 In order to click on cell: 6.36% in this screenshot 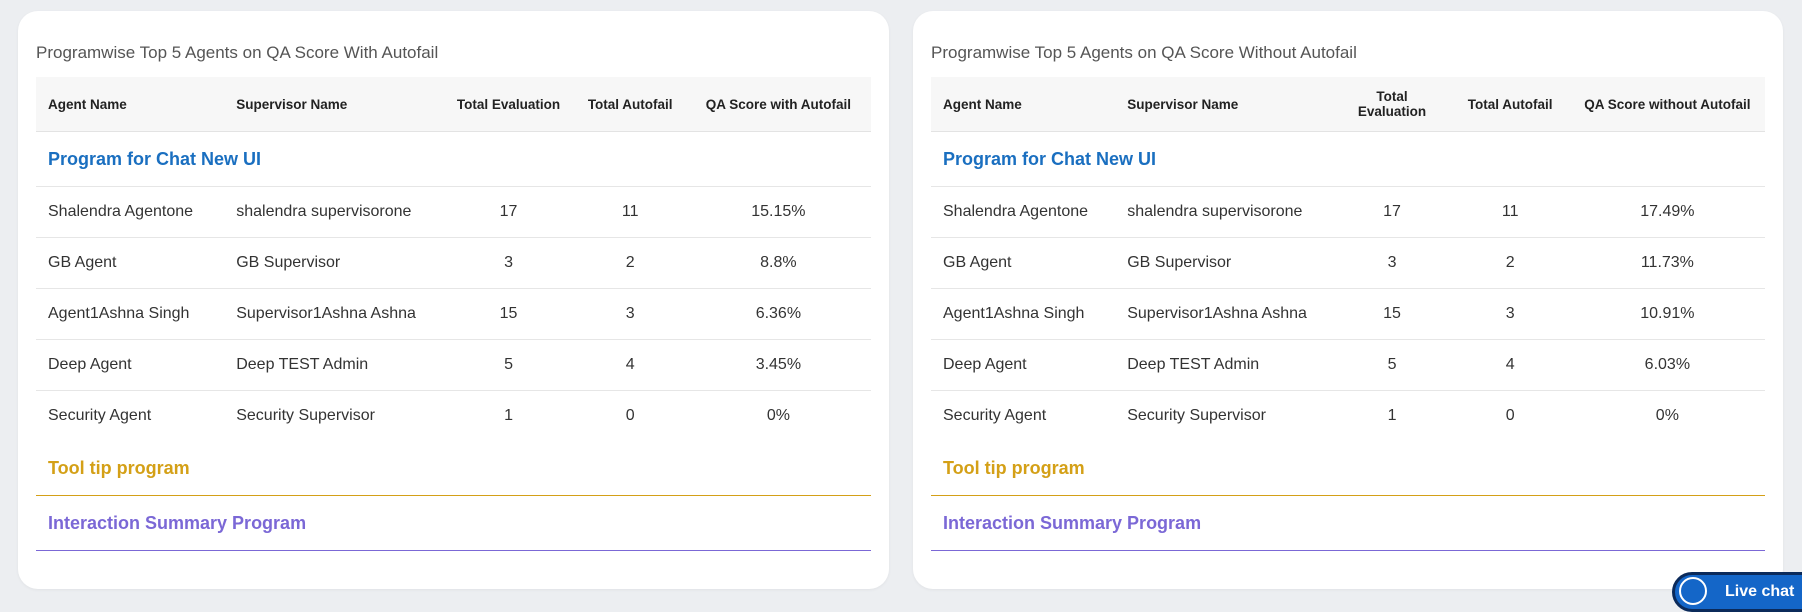, I will do `click(778, 314)`.